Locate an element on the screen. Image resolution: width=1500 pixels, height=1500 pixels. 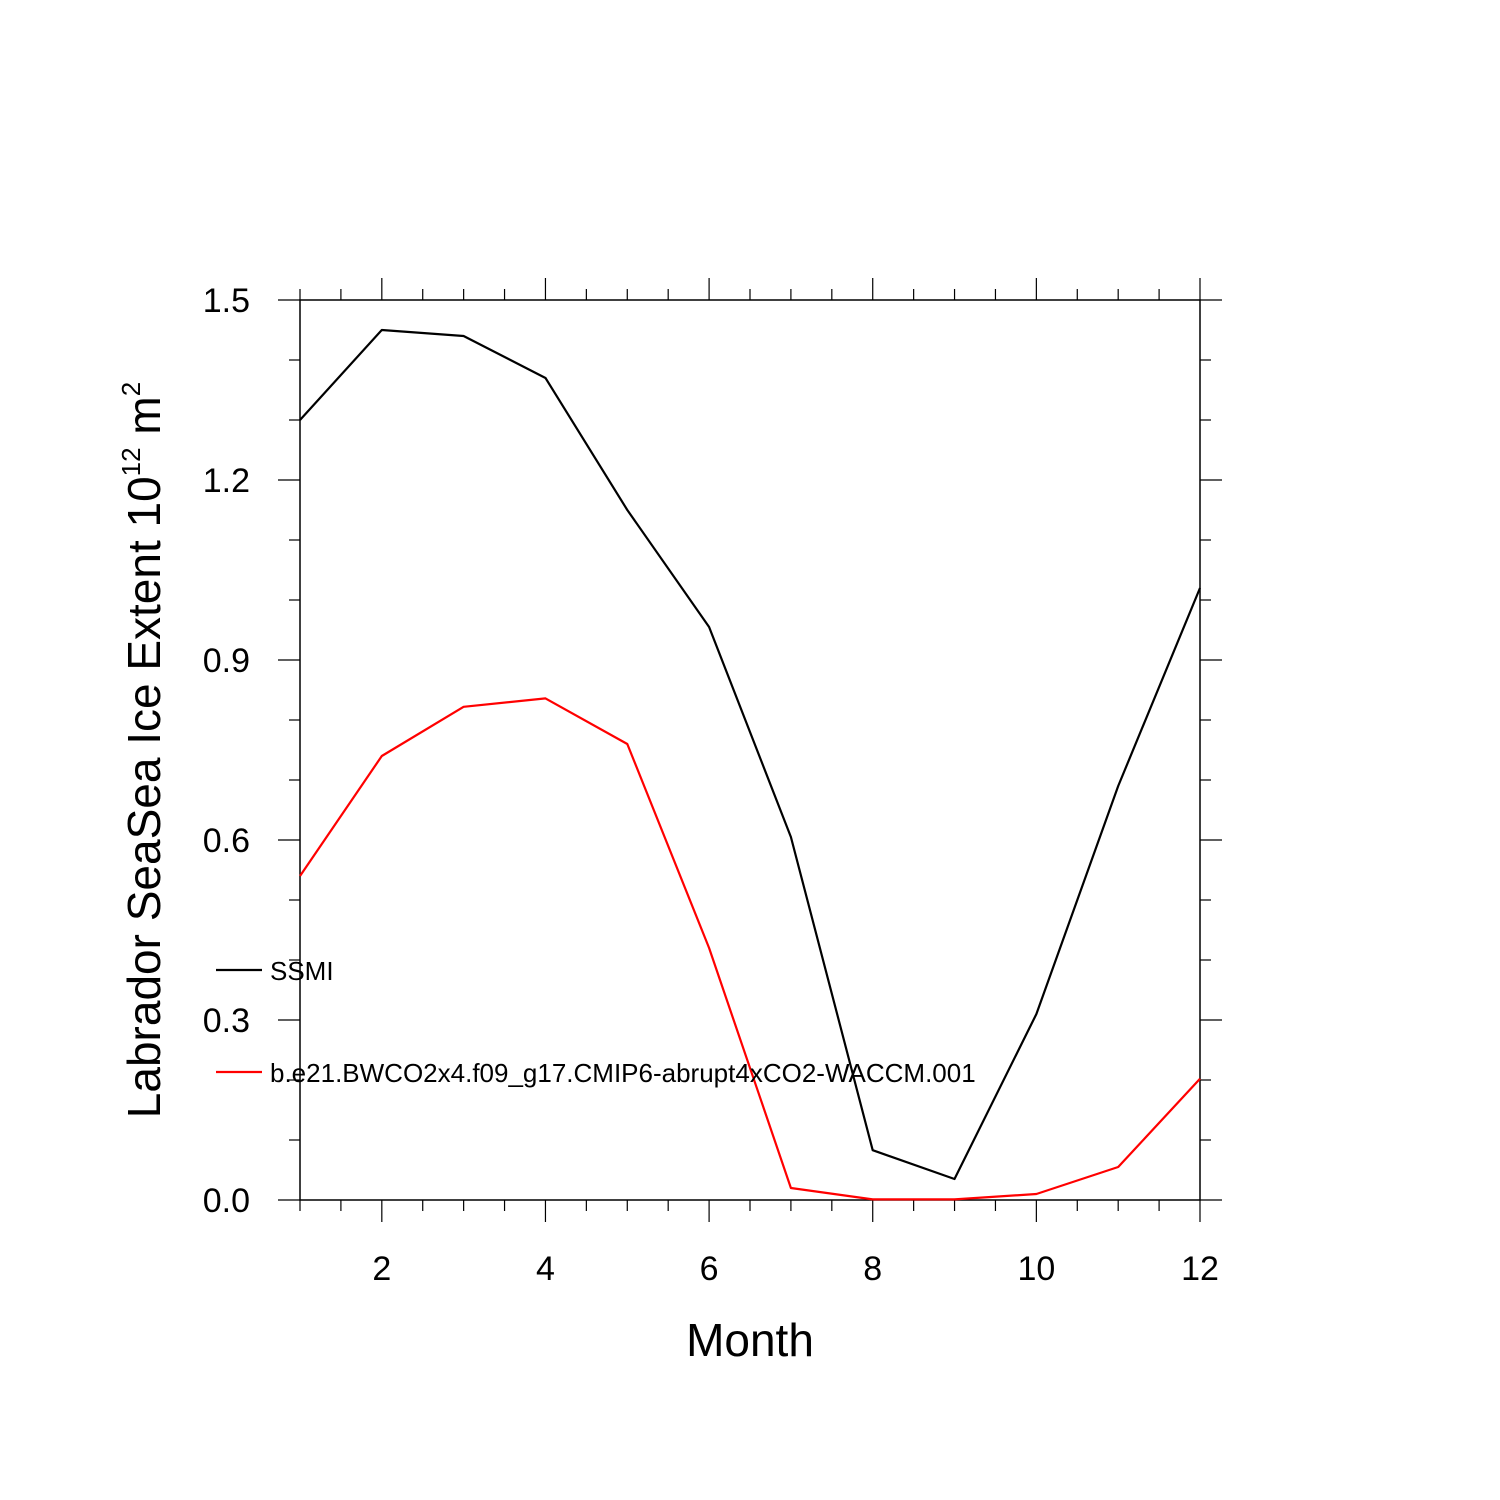
y-axis-title-unit: m is located at coordinates (144, 421).